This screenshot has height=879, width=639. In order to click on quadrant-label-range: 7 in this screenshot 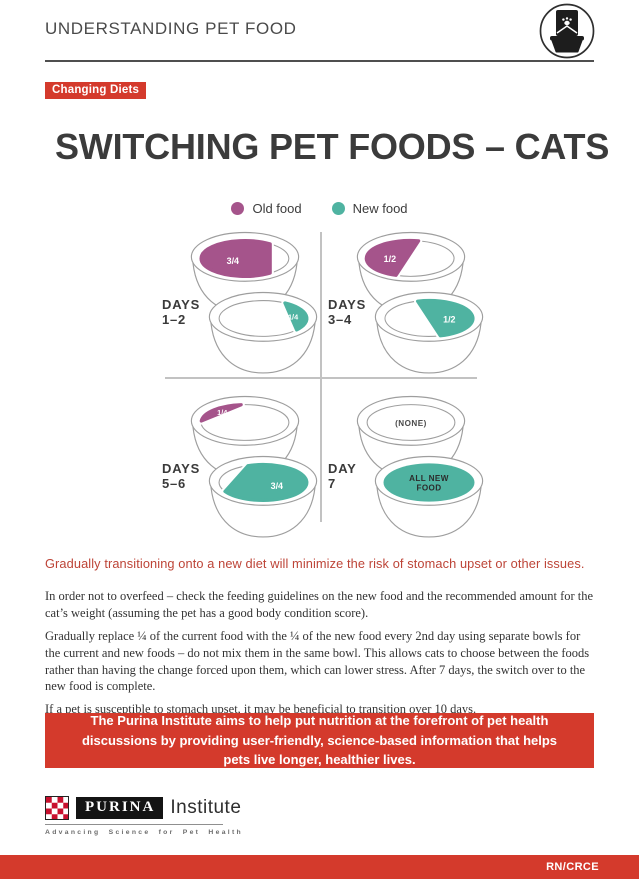, I will do `click(332, 483)`.